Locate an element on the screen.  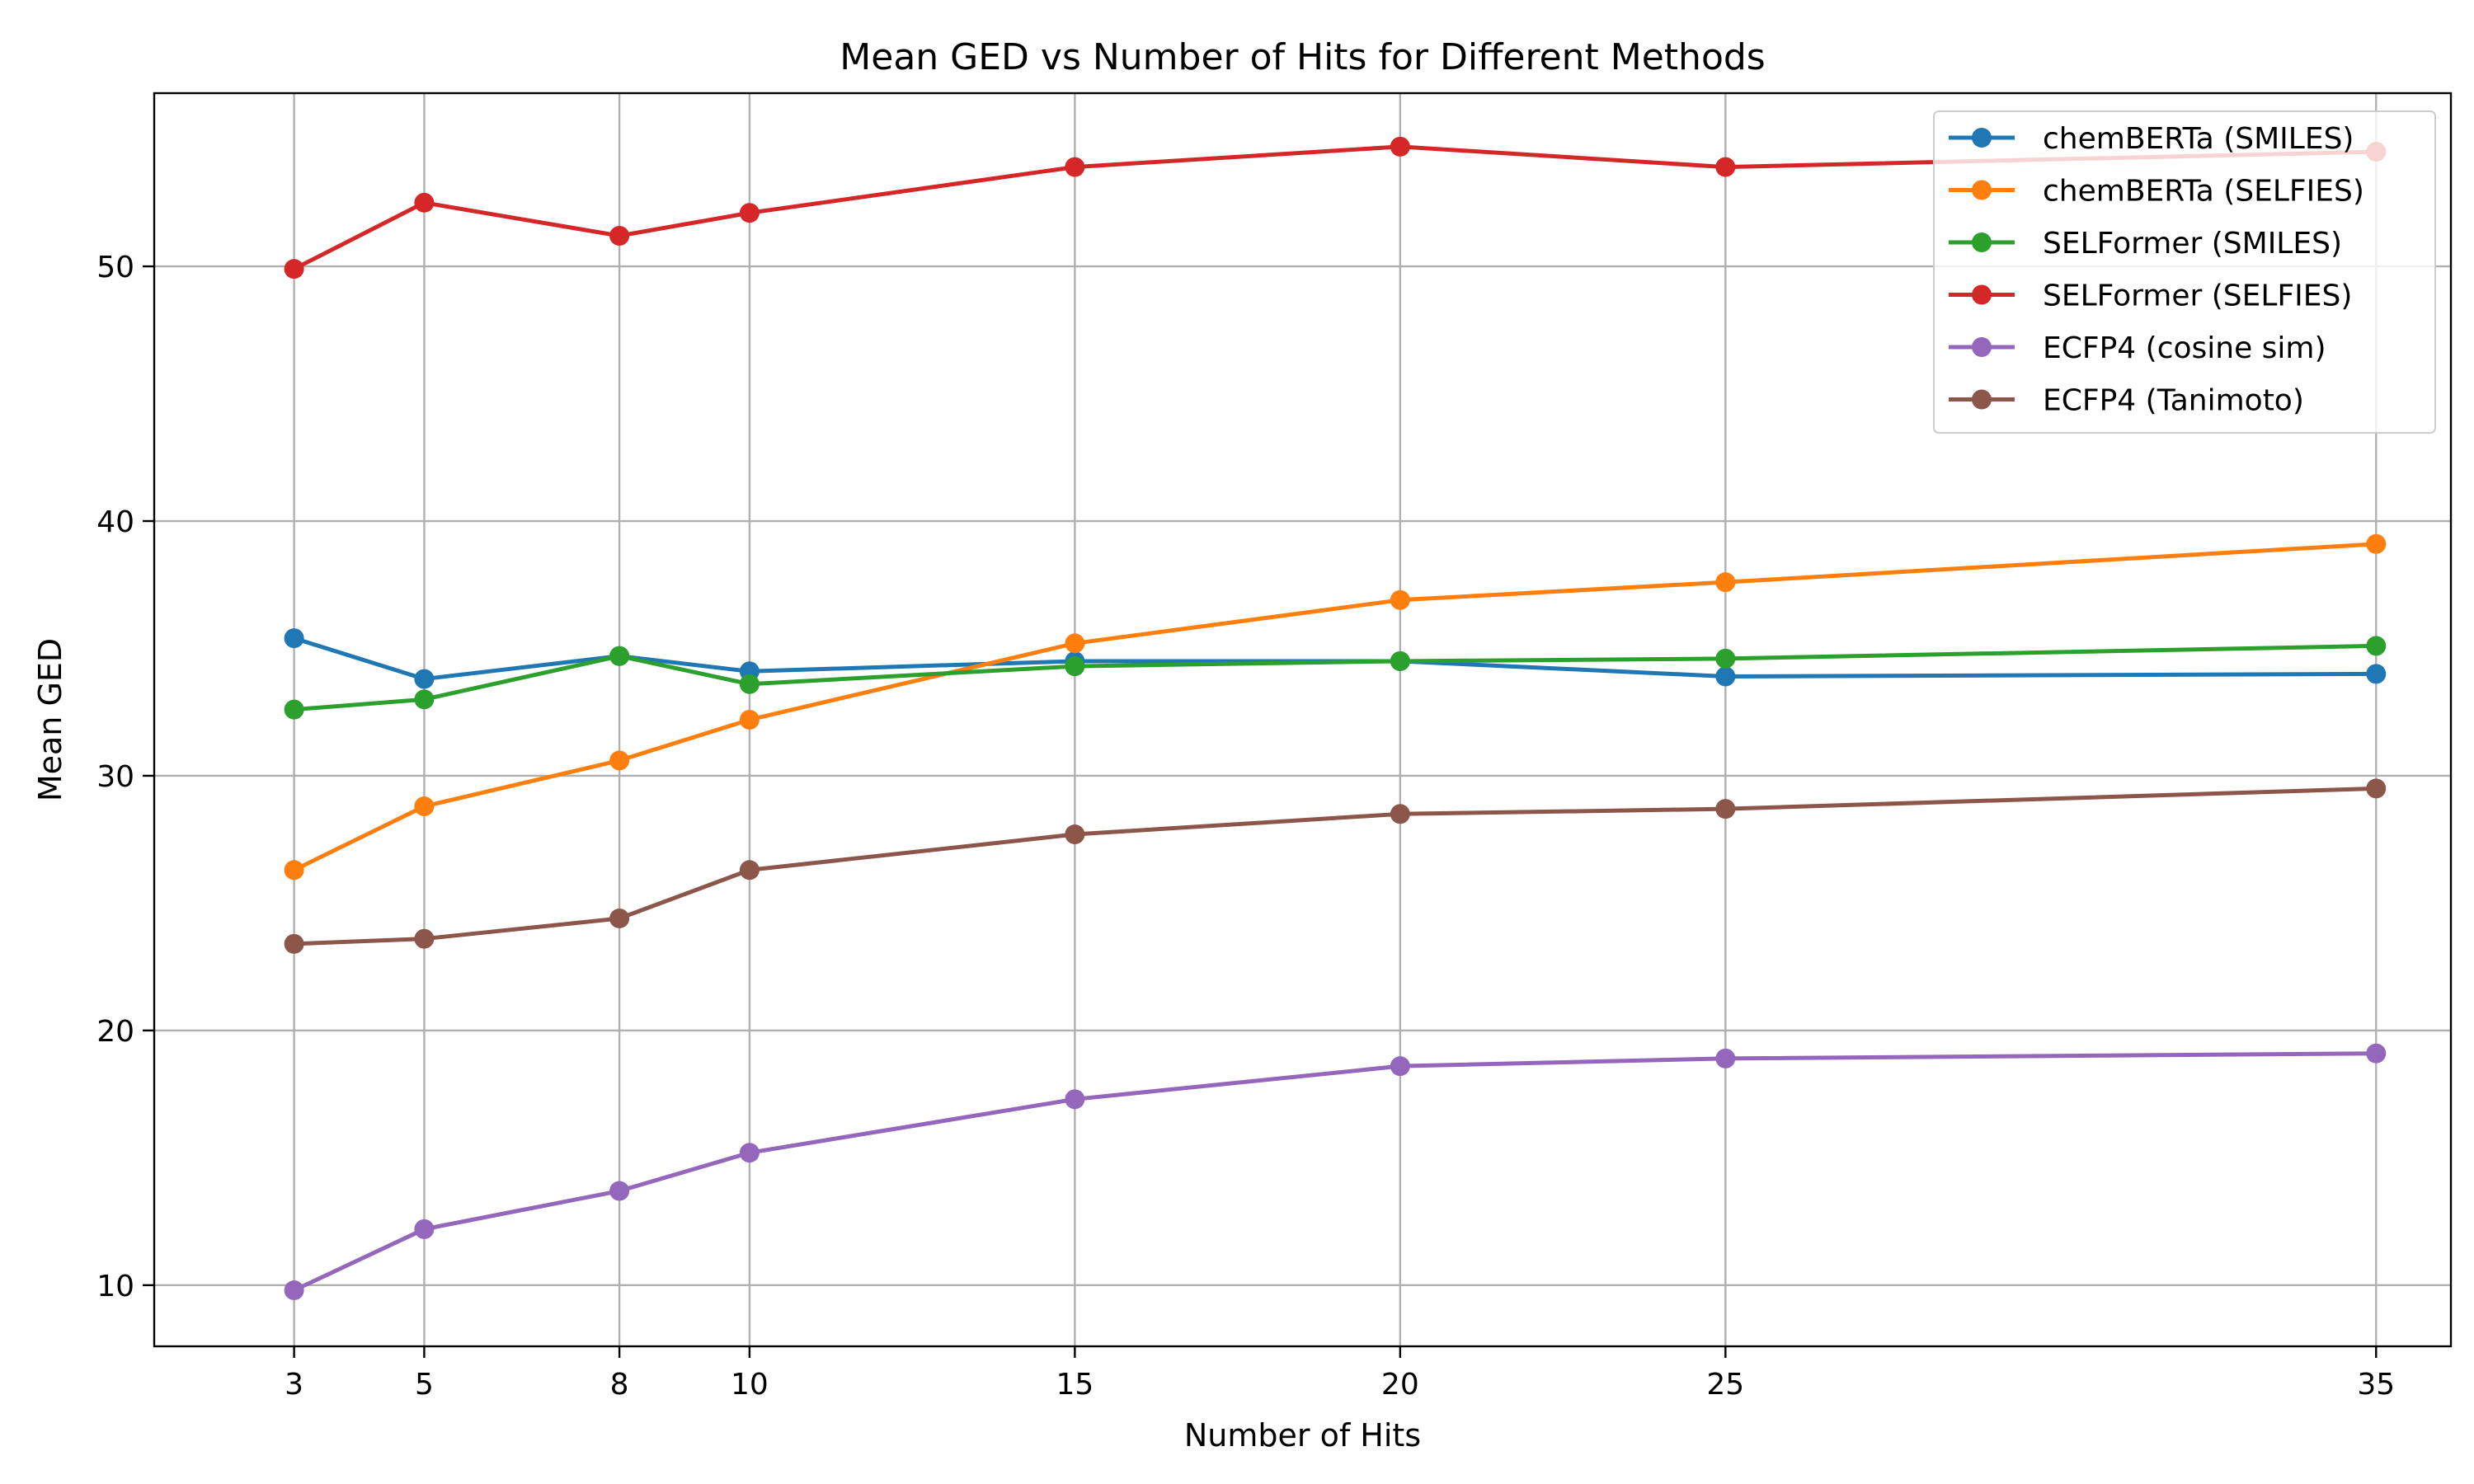
legend-label: chemBERTa (SMILES) is located at coordinates (2198, 139).